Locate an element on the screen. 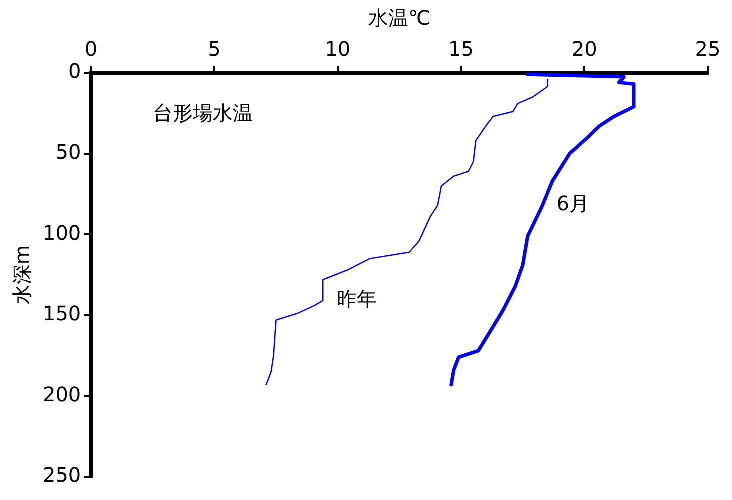 The height and width of the screenshot is (500, 732). series-label: 6月 is located at coordinates (573, 204).